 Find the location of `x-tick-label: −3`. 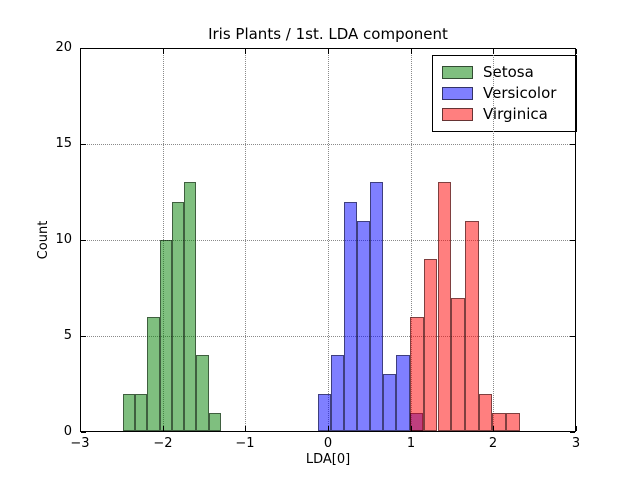

x-tick-label: −3 is located at coordinates (80, 443).